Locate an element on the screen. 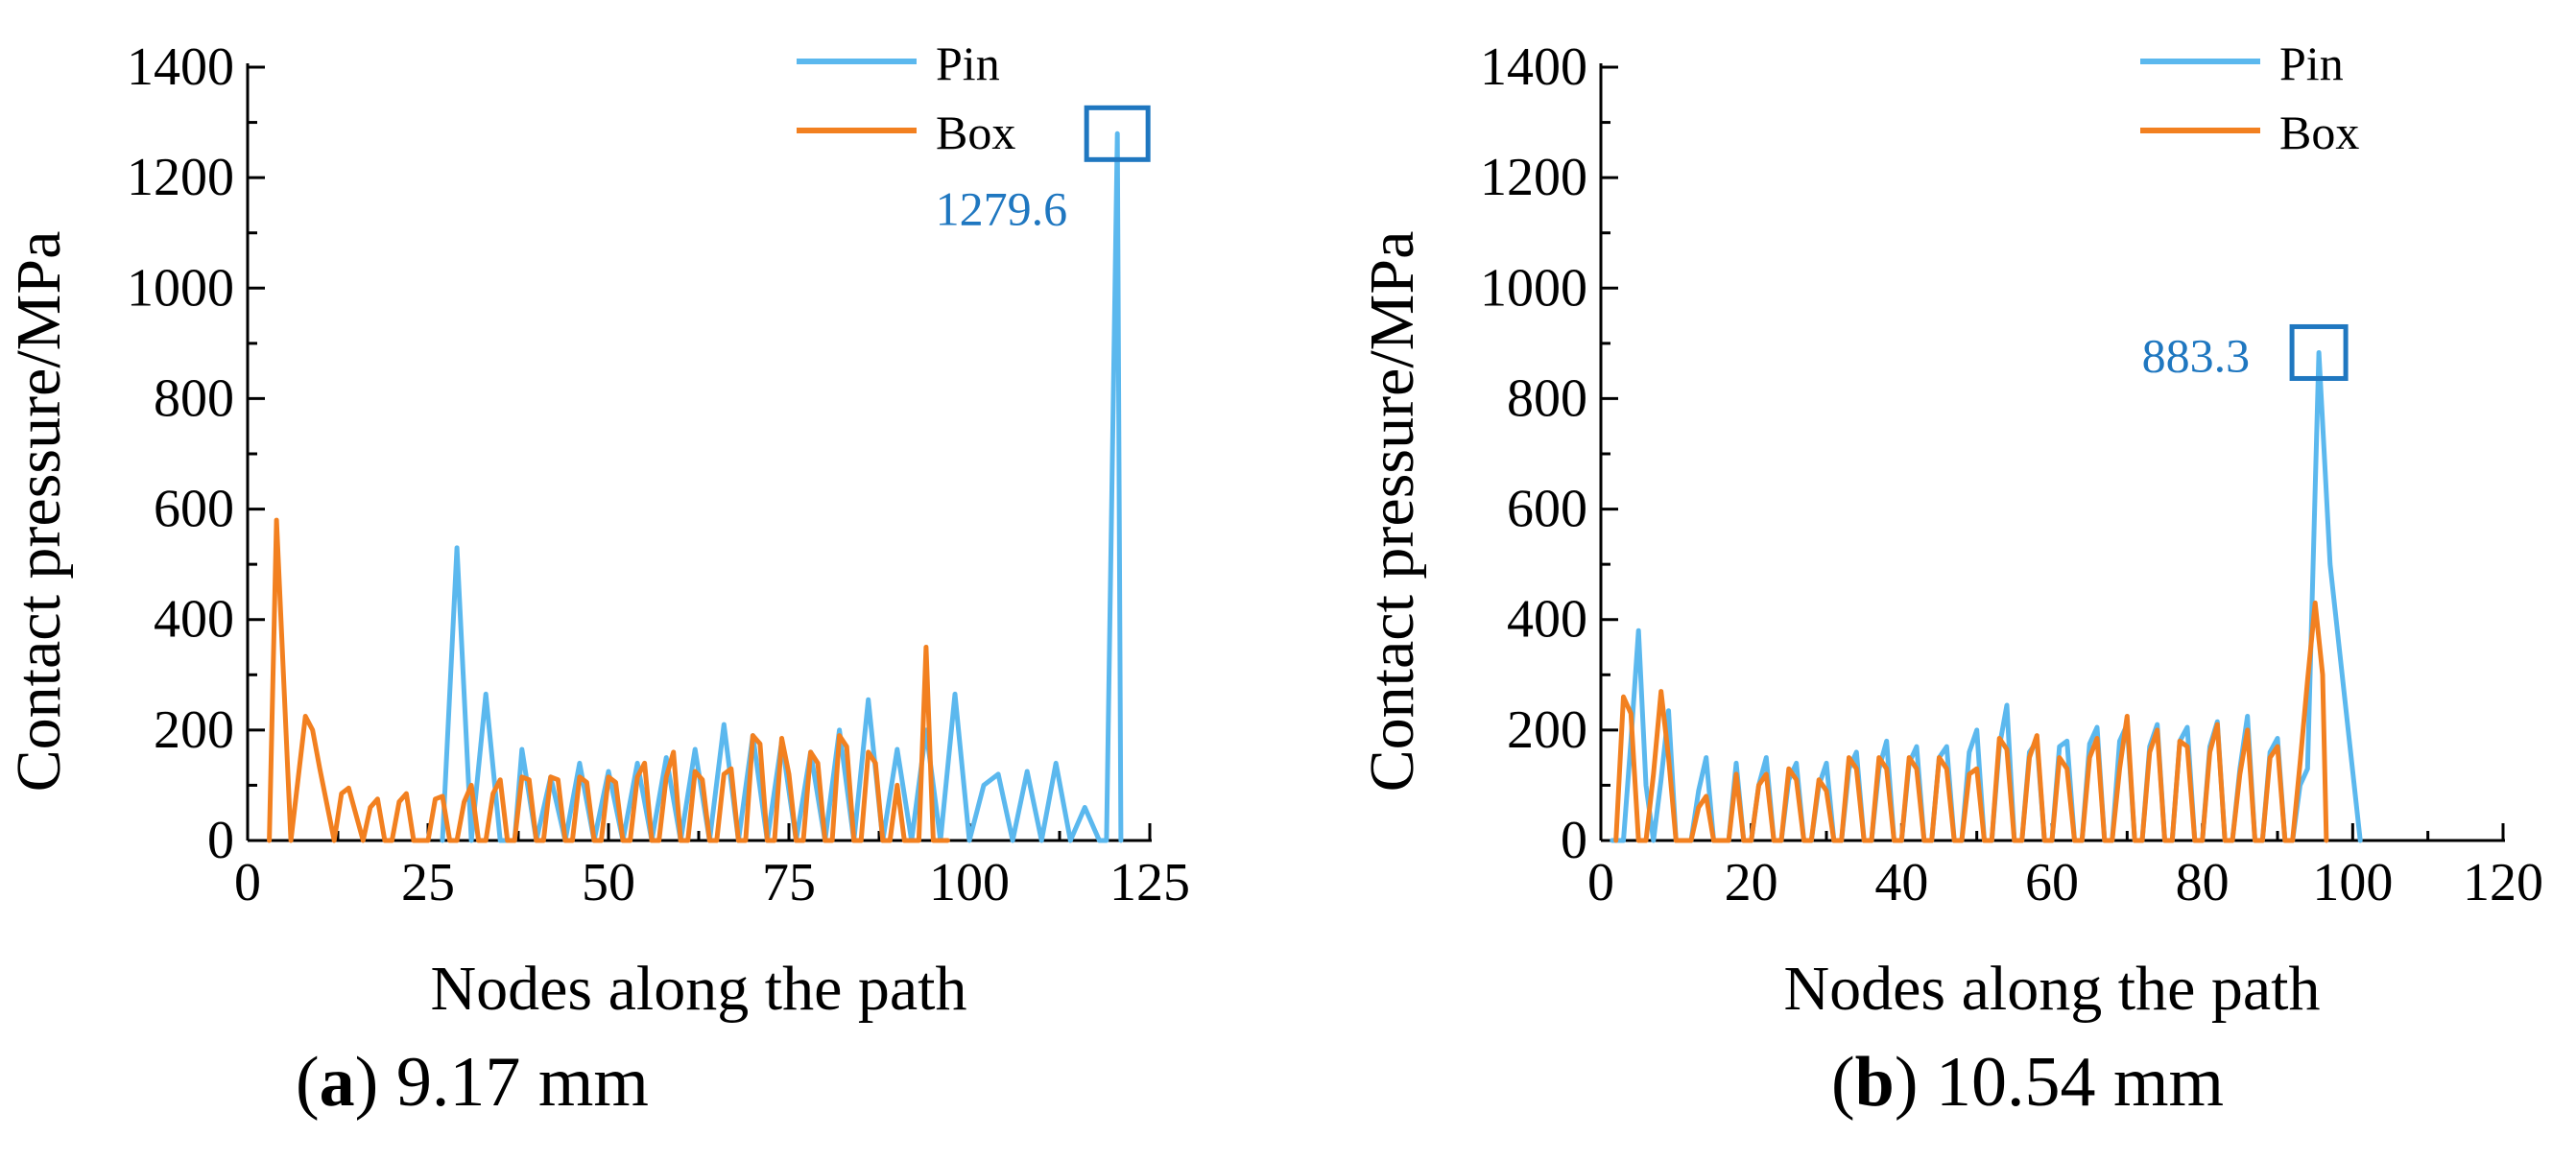 This screenshot has height=1160, width=2576. chart-b-x-tick-label: 100 is located at coordinates (2352, 882).